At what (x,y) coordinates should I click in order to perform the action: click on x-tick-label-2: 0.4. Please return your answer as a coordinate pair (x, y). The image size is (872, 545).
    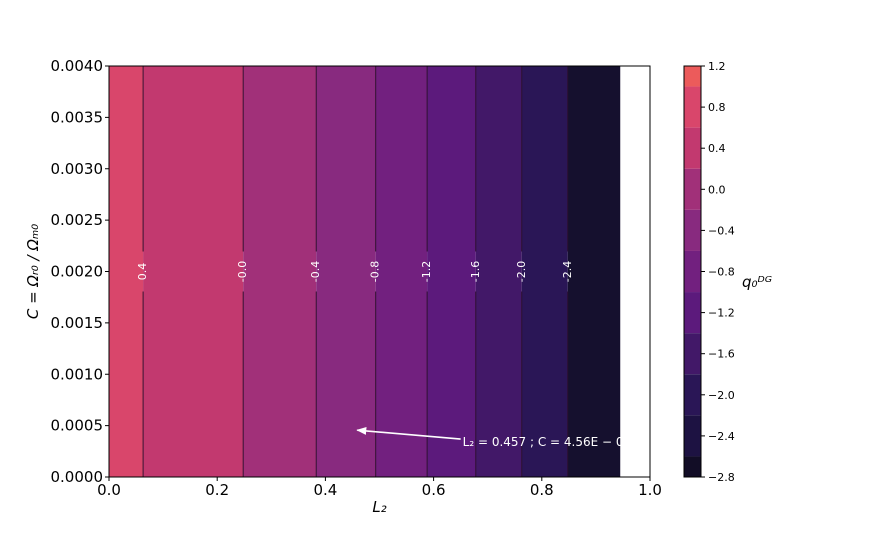
    Looking at the image, I should click on (325, 490).